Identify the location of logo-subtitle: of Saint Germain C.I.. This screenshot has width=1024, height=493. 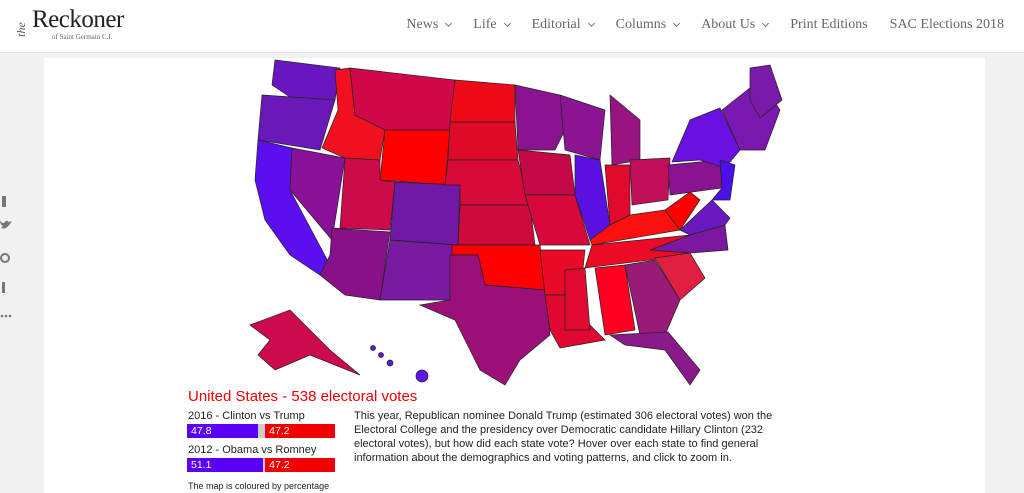
(82, 37).